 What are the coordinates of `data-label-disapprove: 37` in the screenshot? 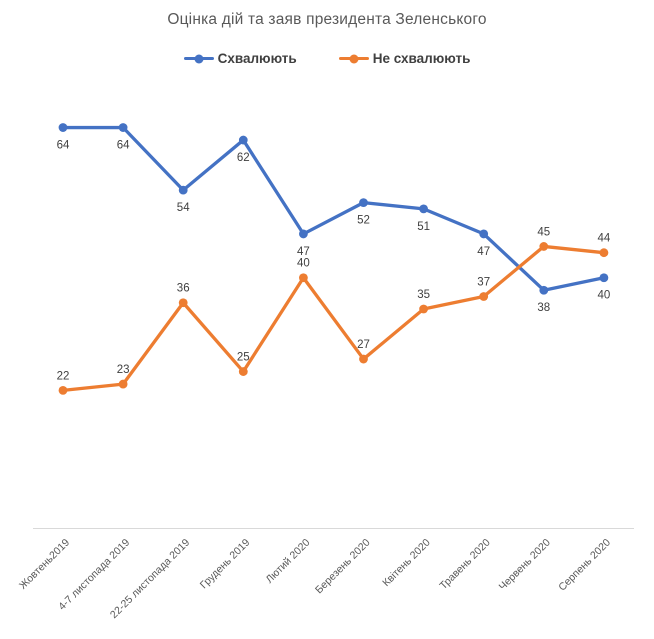 It's located at (483, 282).